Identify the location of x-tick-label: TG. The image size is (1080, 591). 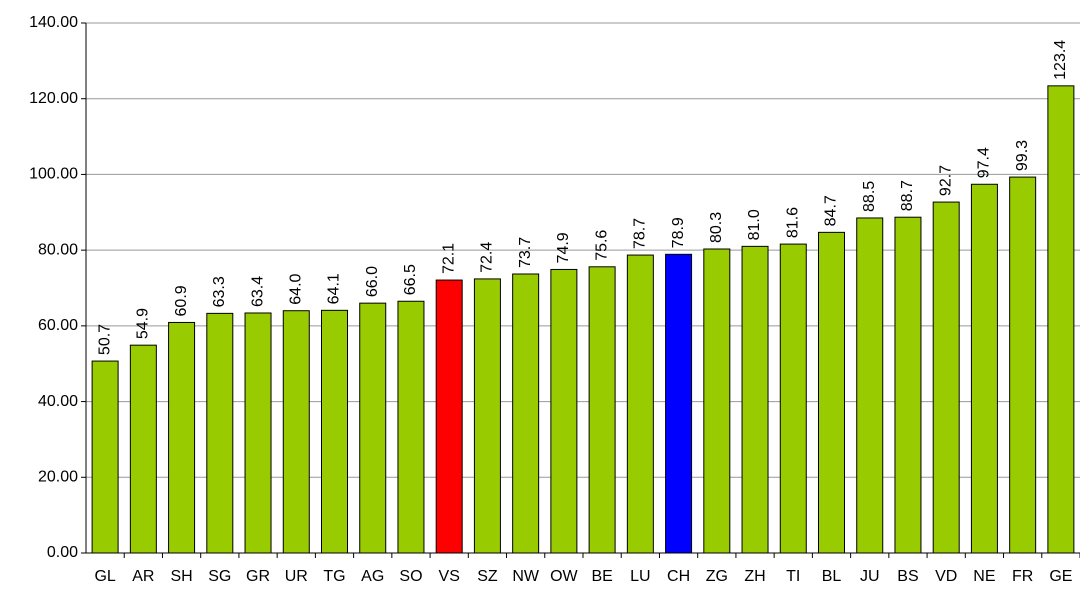
(334, 576).